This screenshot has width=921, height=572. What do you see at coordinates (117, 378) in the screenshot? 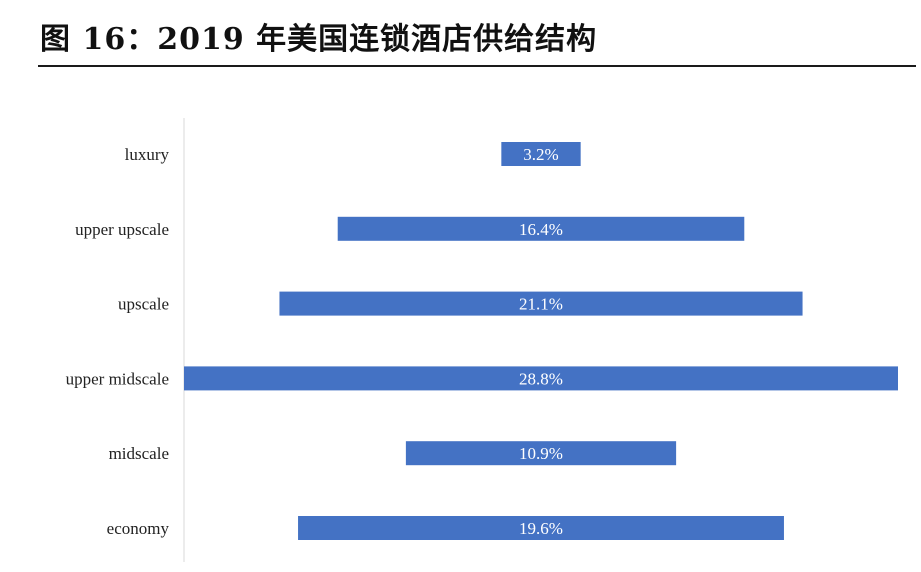
I see `category-label: upper midscale` at bounding box center [117, 378].